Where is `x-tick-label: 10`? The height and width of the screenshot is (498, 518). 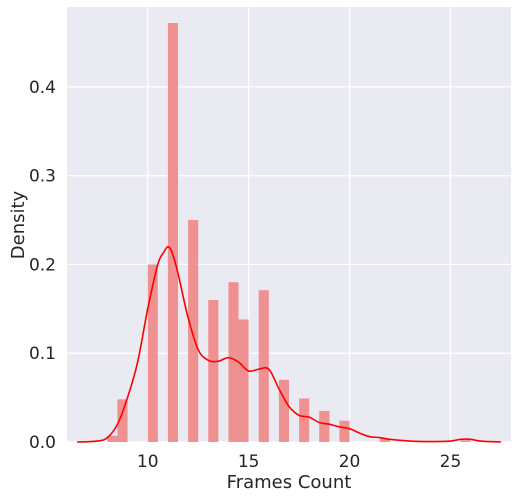 x-tick-label: 10 is located at coordinates (148, 462).